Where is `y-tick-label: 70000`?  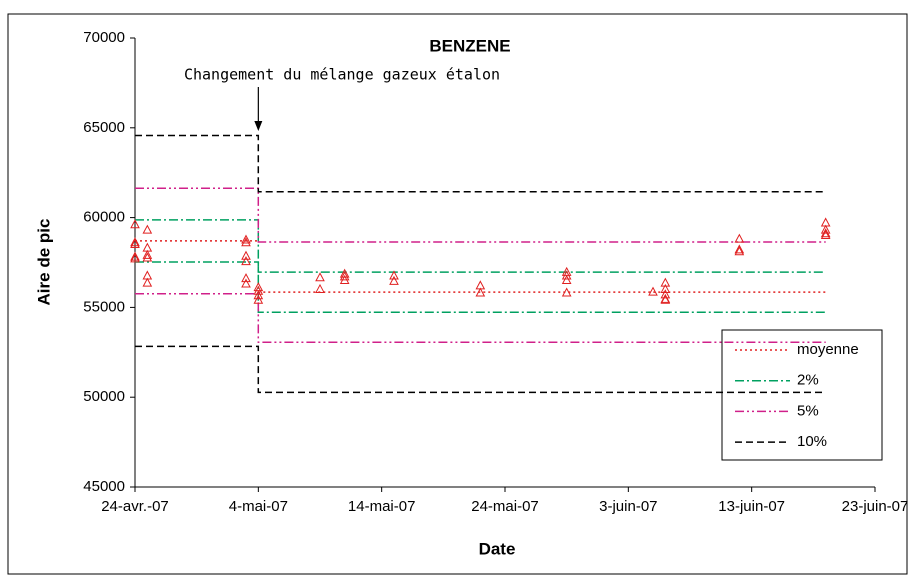 y-tick-label: 70000 is located at coordinates (104, 37).